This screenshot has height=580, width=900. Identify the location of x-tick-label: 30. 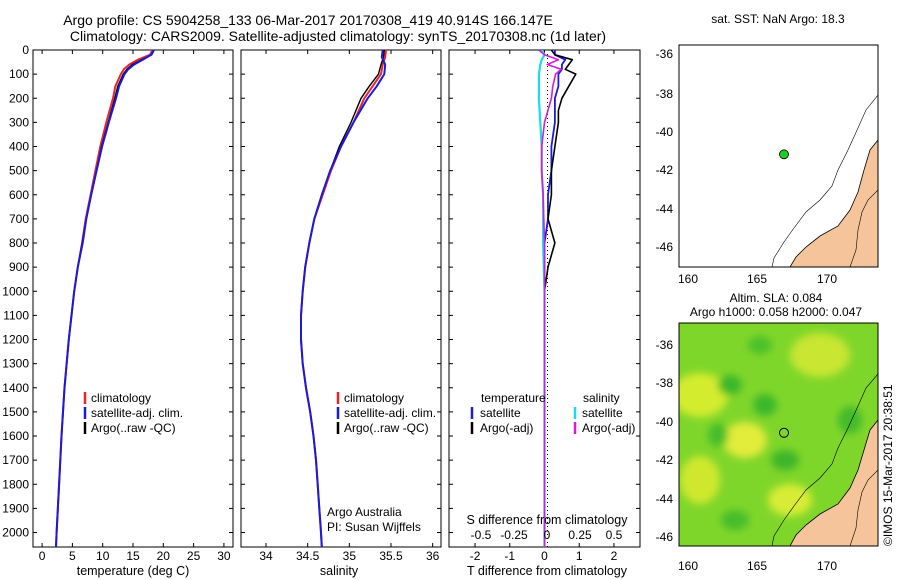
(224, 556).